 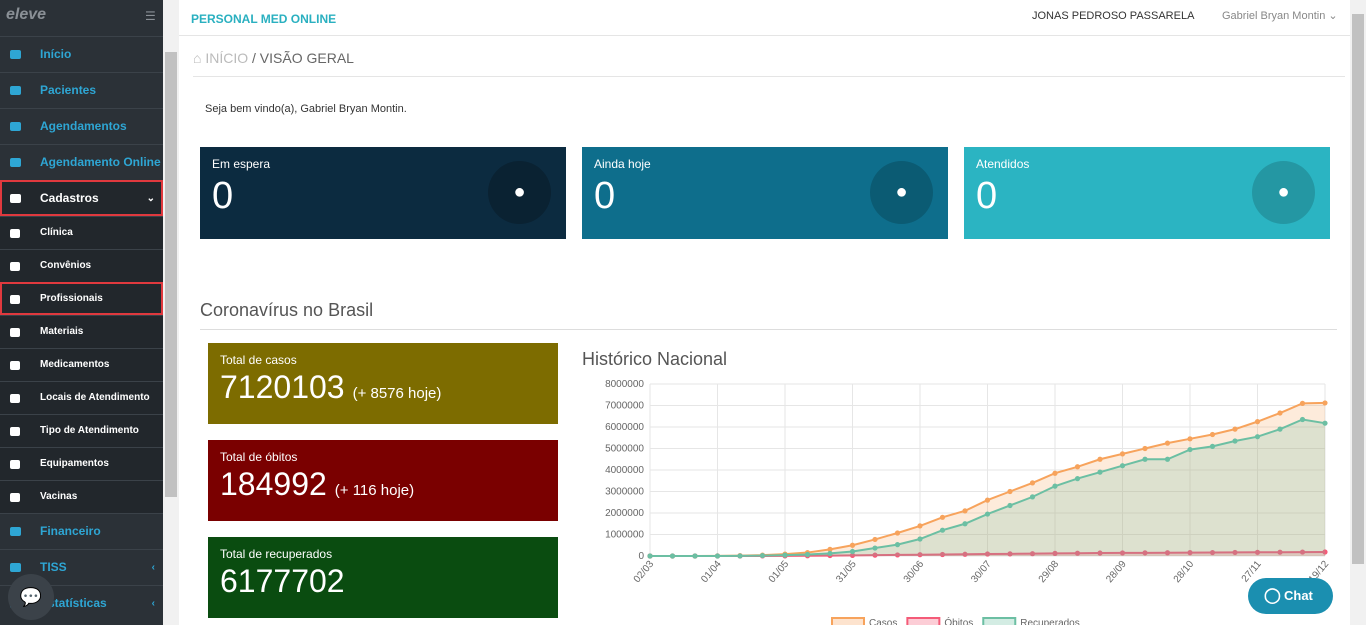 What do you see at coordinates (95, 397) in the screenshot?
I see `submenu-label: Locais de Atendimento` at bounding box center [95, 397].